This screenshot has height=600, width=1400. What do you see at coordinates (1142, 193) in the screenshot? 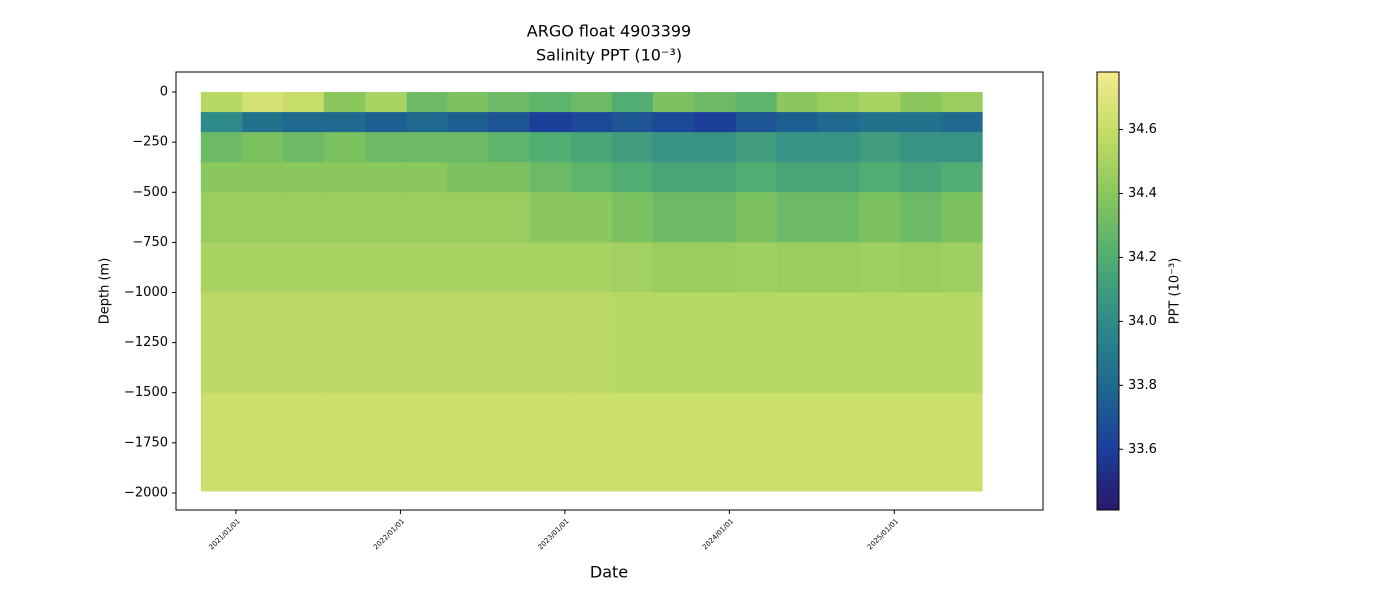
I see `colorbar-tick-label: 34.4` at bounding box center [1142, 193].